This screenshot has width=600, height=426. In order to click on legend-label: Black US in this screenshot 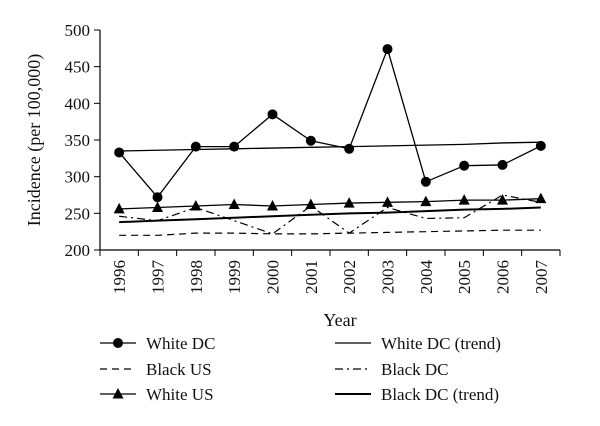, I will do `click(179, 369)`.